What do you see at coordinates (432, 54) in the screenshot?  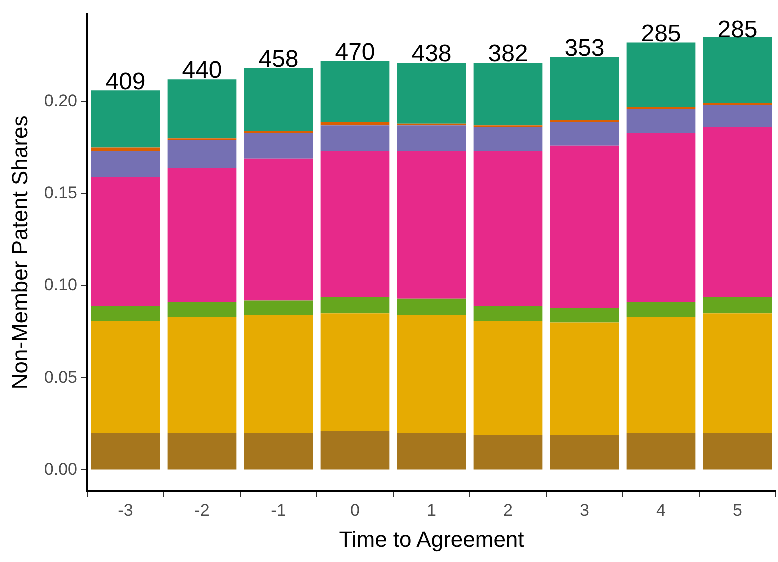 I see `annotation: 438` at bounding box center [432, 54].